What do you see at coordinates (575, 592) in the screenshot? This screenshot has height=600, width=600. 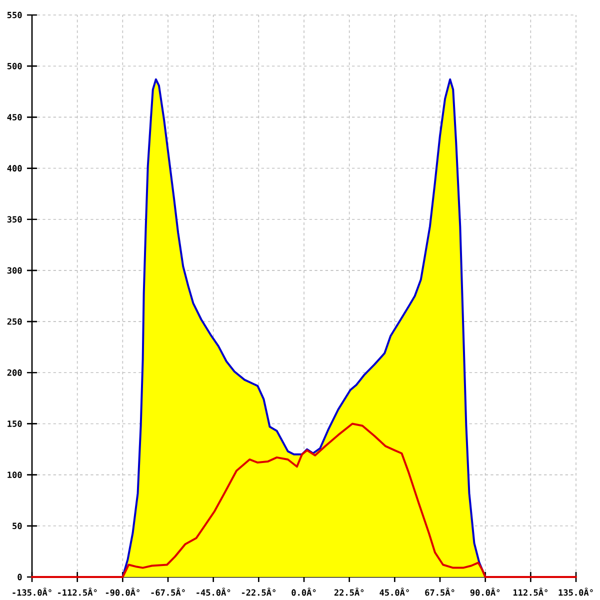 I see `x-tick-label: 135.0Â°` at bounding box center [575, 592].